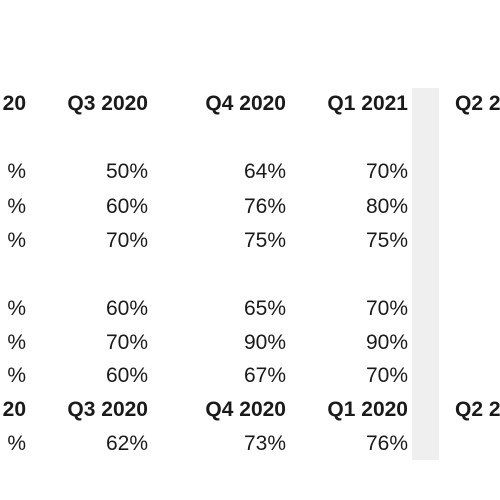 The height and width of the screenshot is (500, 500). What do you see at coordinates (367, 409) in the screenshot?
I see `header-cell-q1-2020: Q1 2020` at bounding box center [367, 409].